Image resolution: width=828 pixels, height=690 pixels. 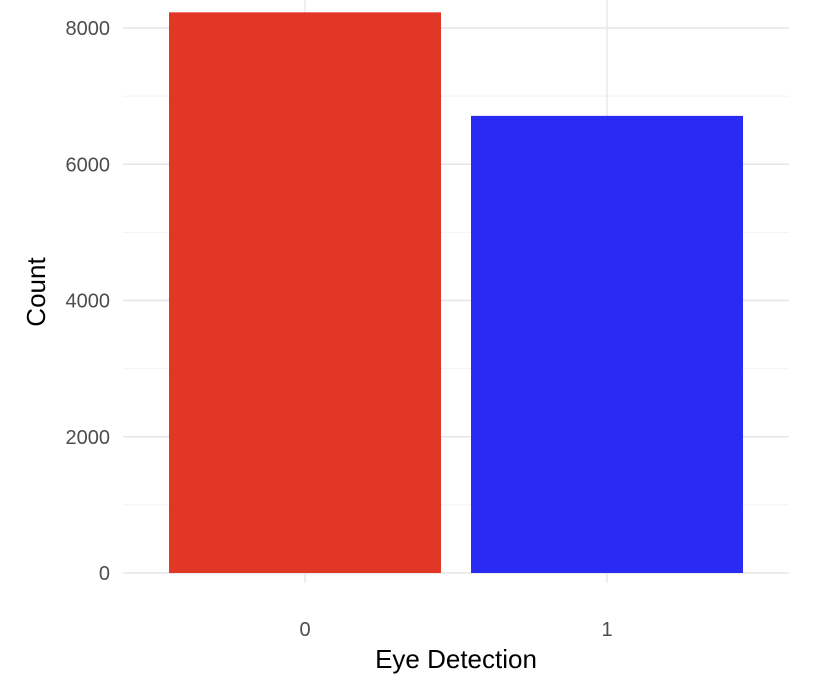 I want to click on y-tick-label: 2000, so click(x=88, y=438).